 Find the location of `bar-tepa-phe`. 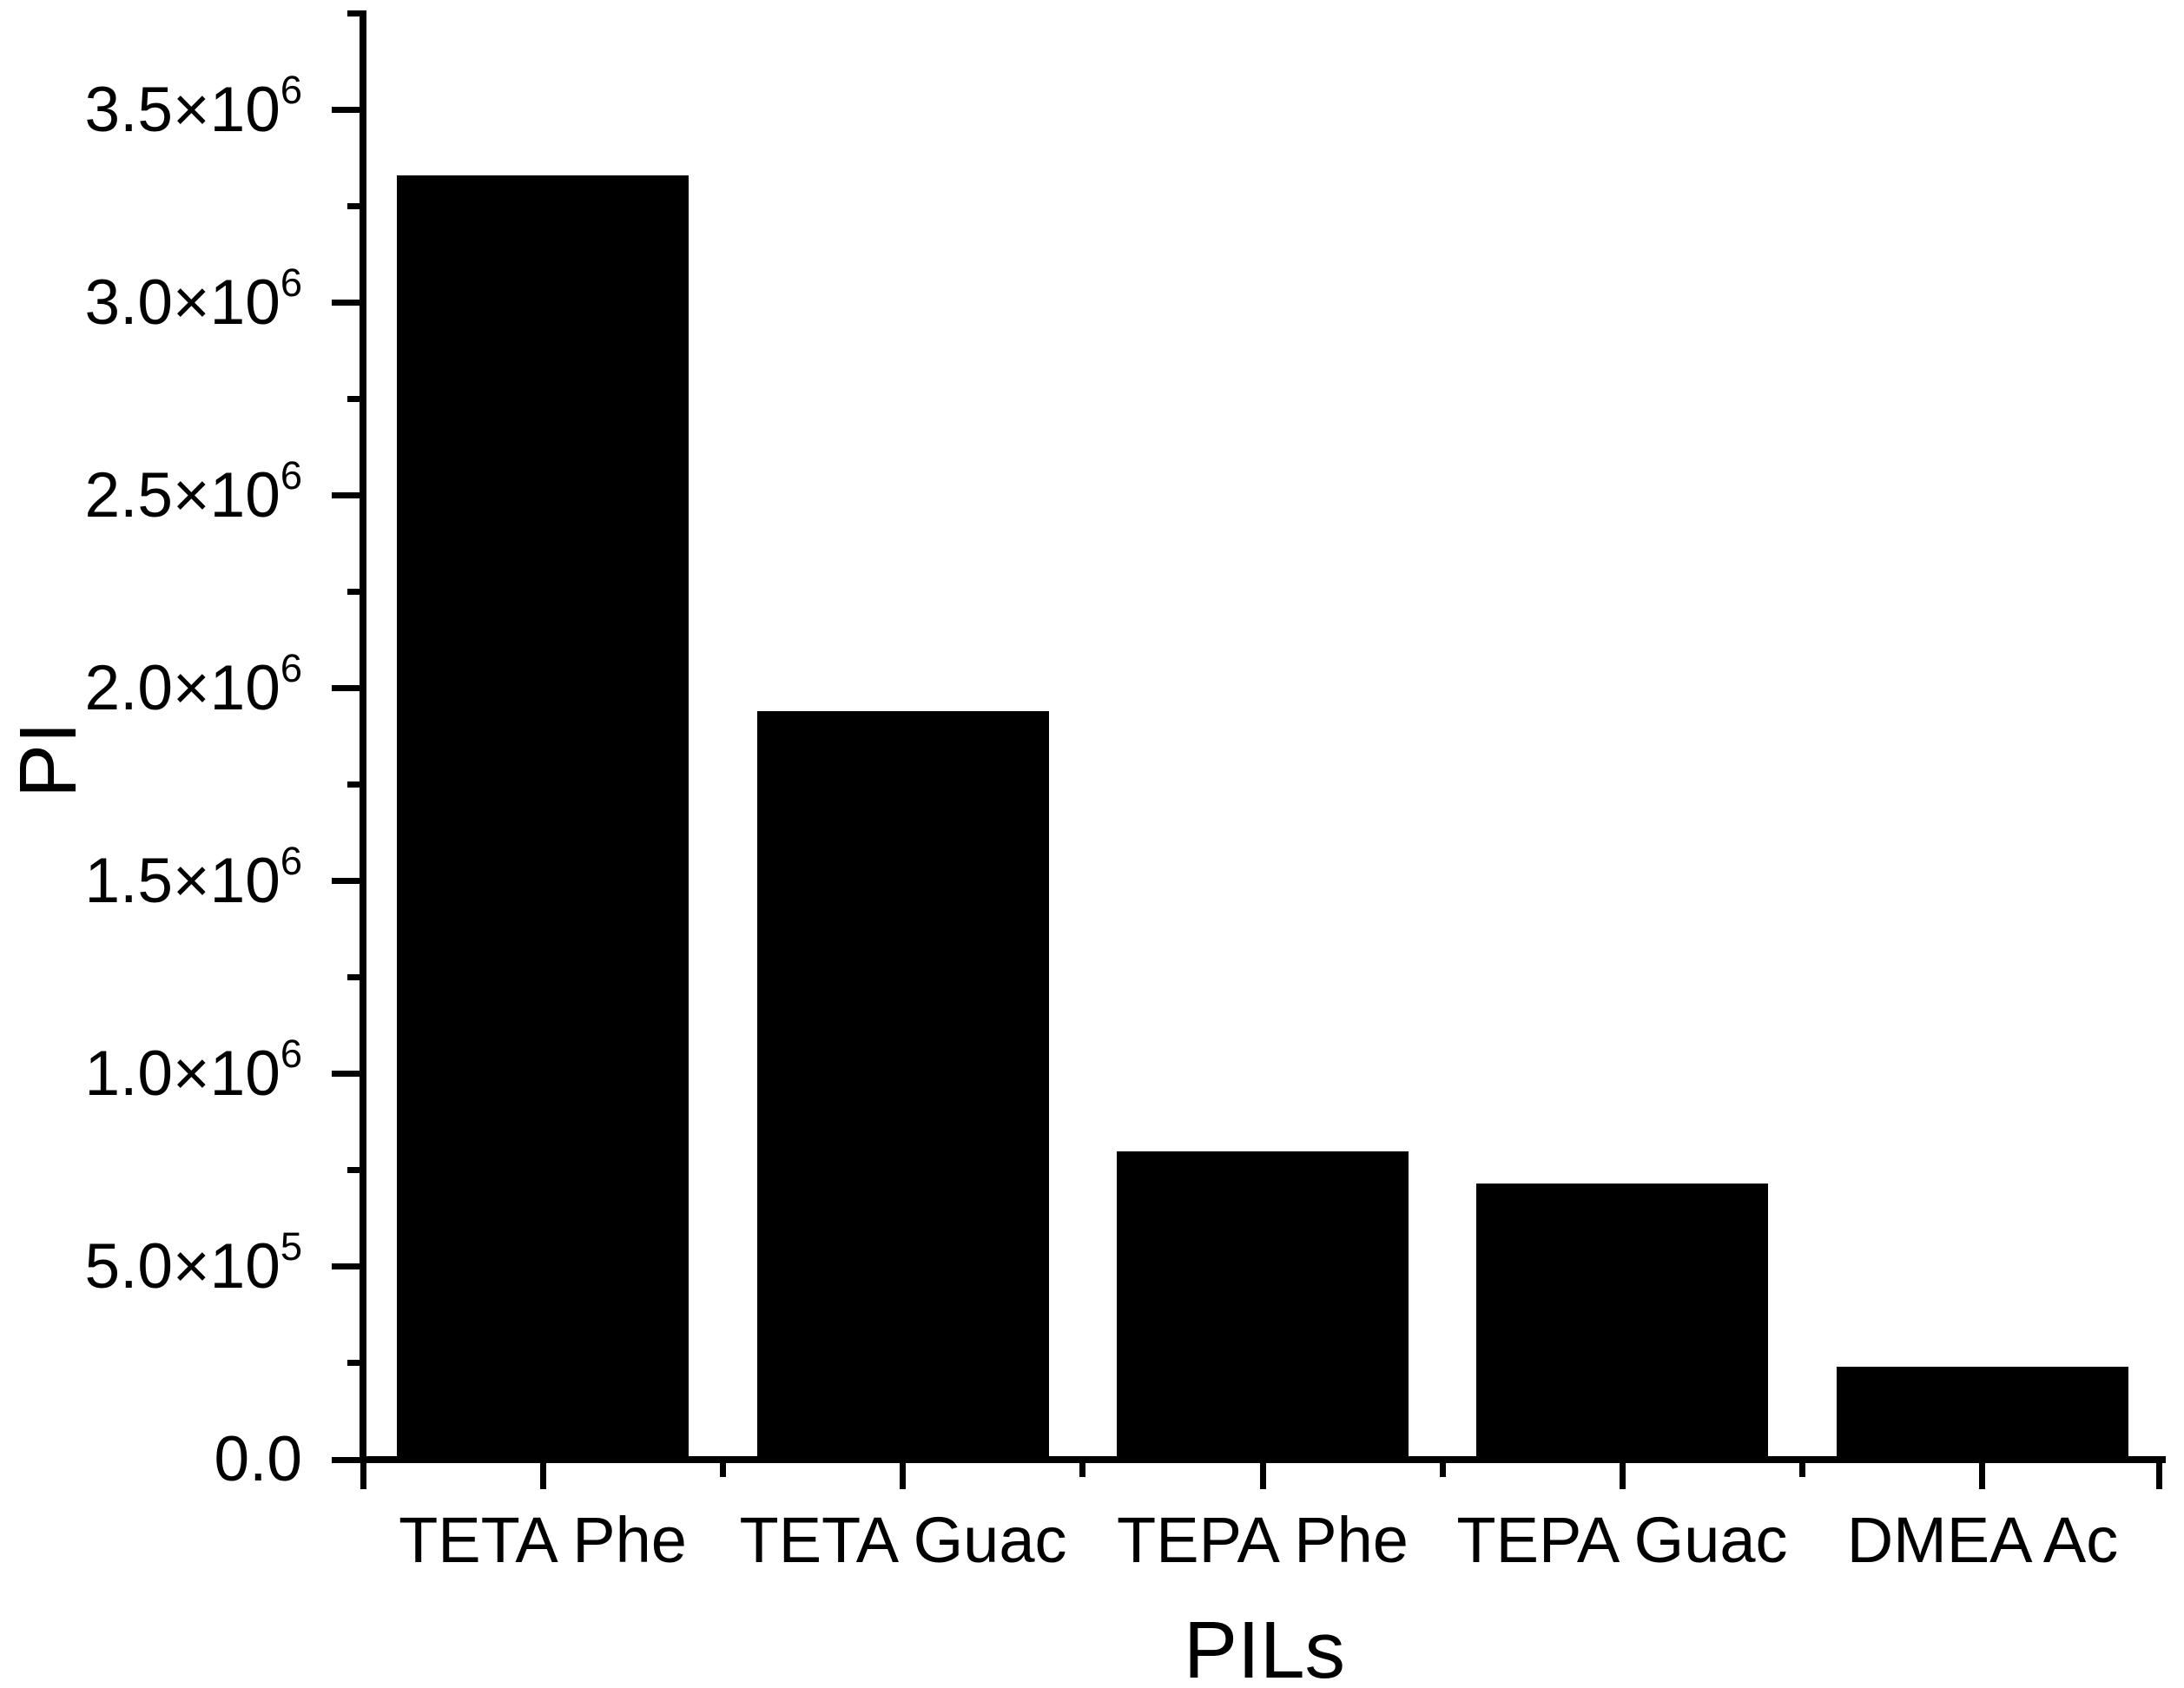

bar-tepa-phe is located at coordinates (1263, 1305).